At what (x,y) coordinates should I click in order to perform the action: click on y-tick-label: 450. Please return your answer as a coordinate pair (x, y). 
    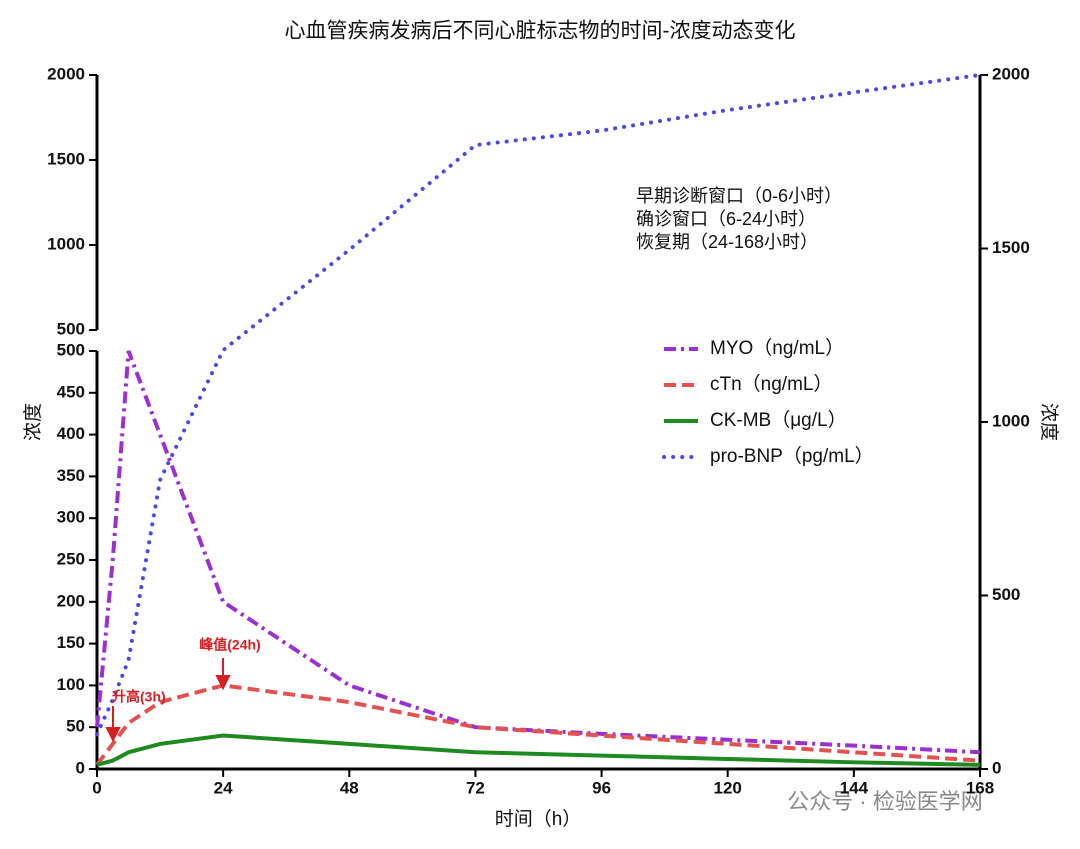
    Looking at the image, I should click on (71, 391).